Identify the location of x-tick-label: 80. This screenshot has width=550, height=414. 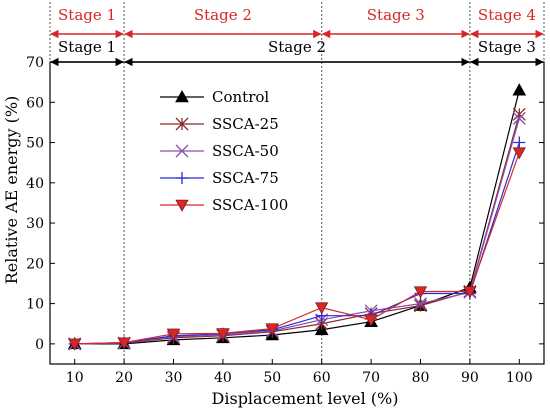
(421, 378).